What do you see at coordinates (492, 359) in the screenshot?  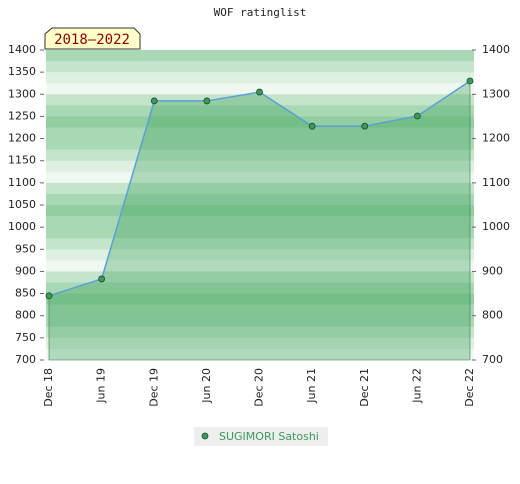 I see `y2-tick-label: 700` at bounding box center [492, 359].